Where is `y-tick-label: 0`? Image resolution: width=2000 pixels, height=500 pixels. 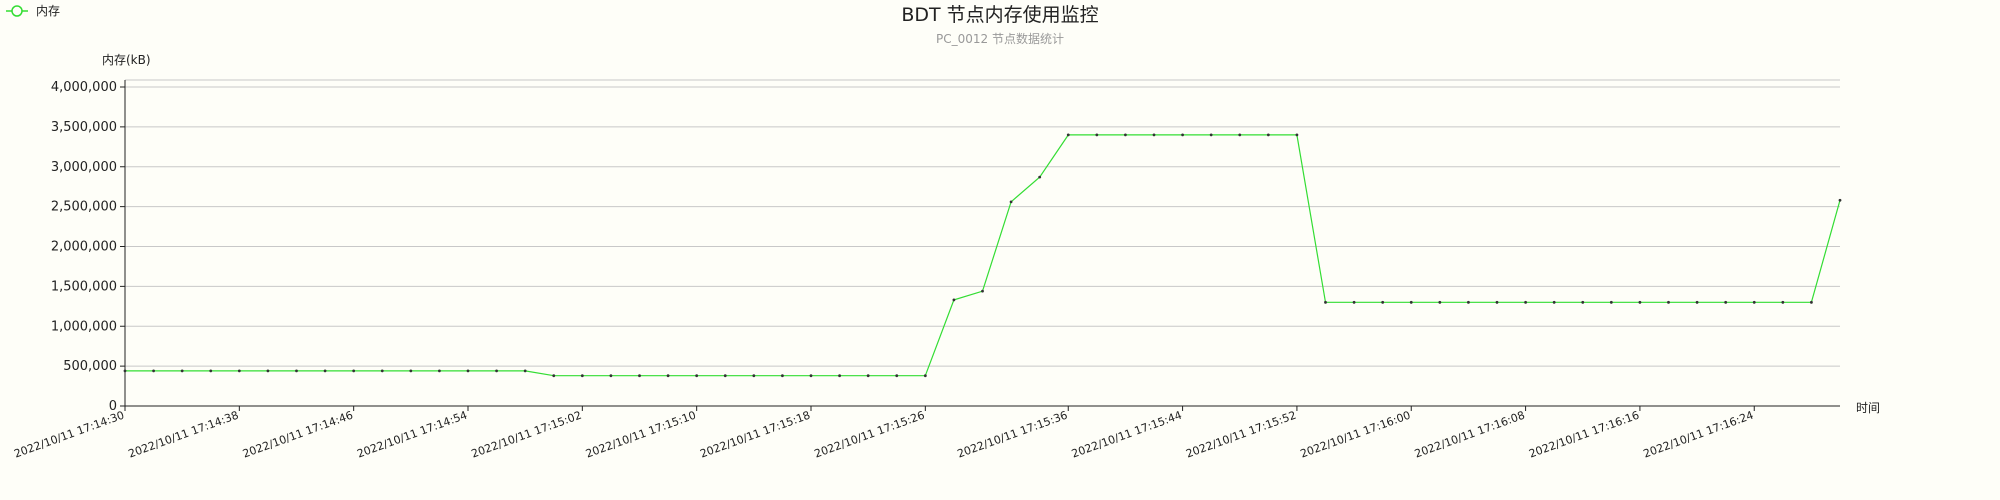 y-tick-label: 0 is located at coordinates (113, 406).